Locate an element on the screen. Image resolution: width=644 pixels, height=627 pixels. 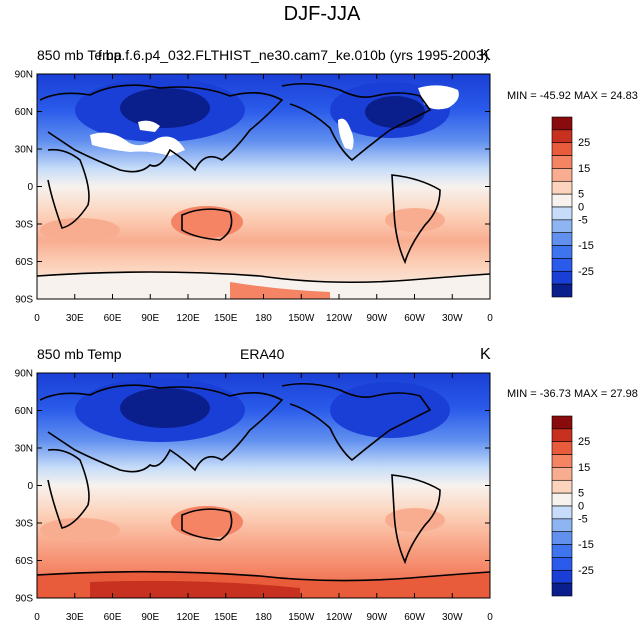
panel1-lon-label: 60W is located at coordinates (414, 318).